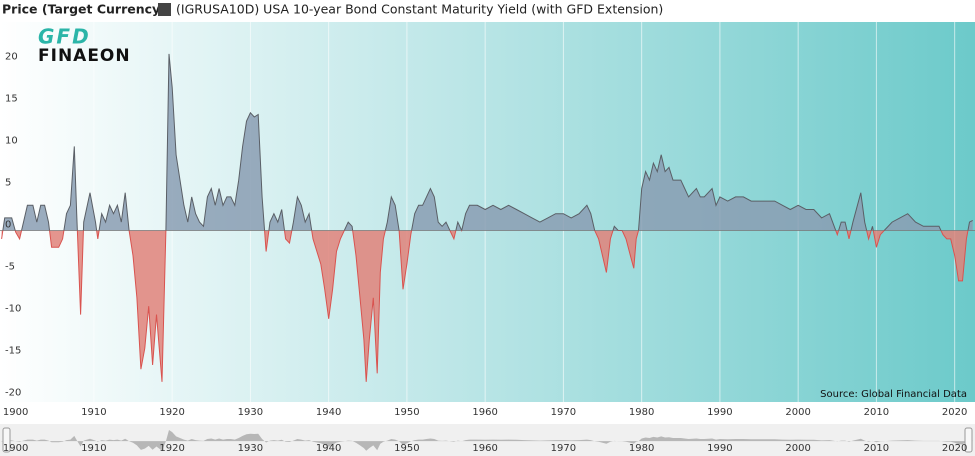 This screenshot has width=975, height=456. I want to click on x-tick-label: 1960, so click(484, 412).